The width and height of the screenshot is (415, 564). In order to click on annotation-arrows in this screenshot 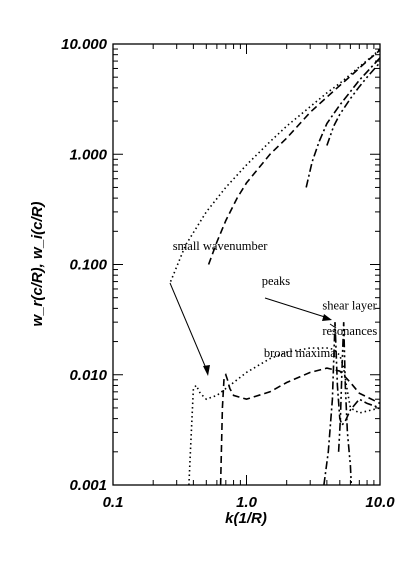, I will do `click(253, 329)`.